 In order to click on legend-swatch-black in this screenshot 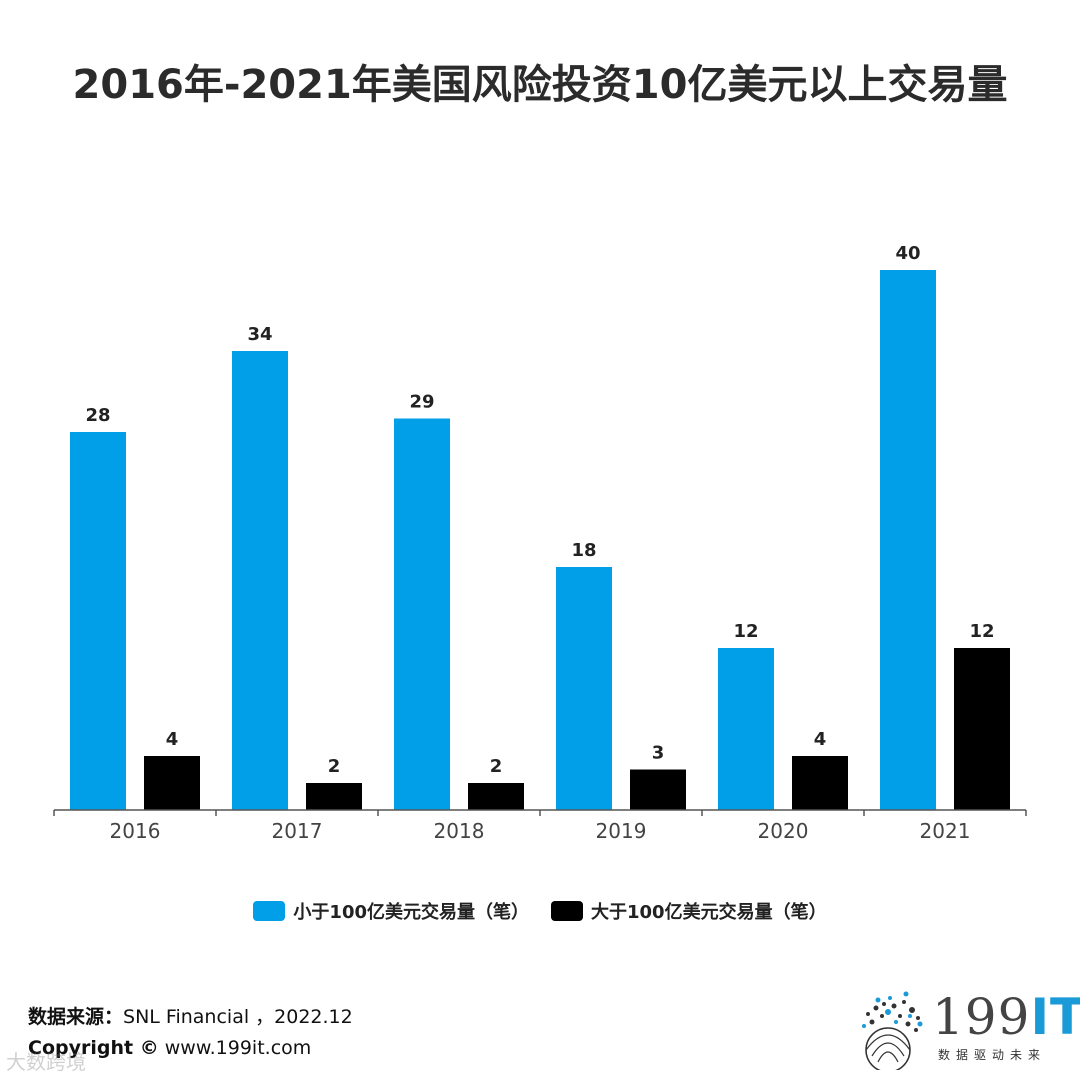, I will do `click(567, 911)`.